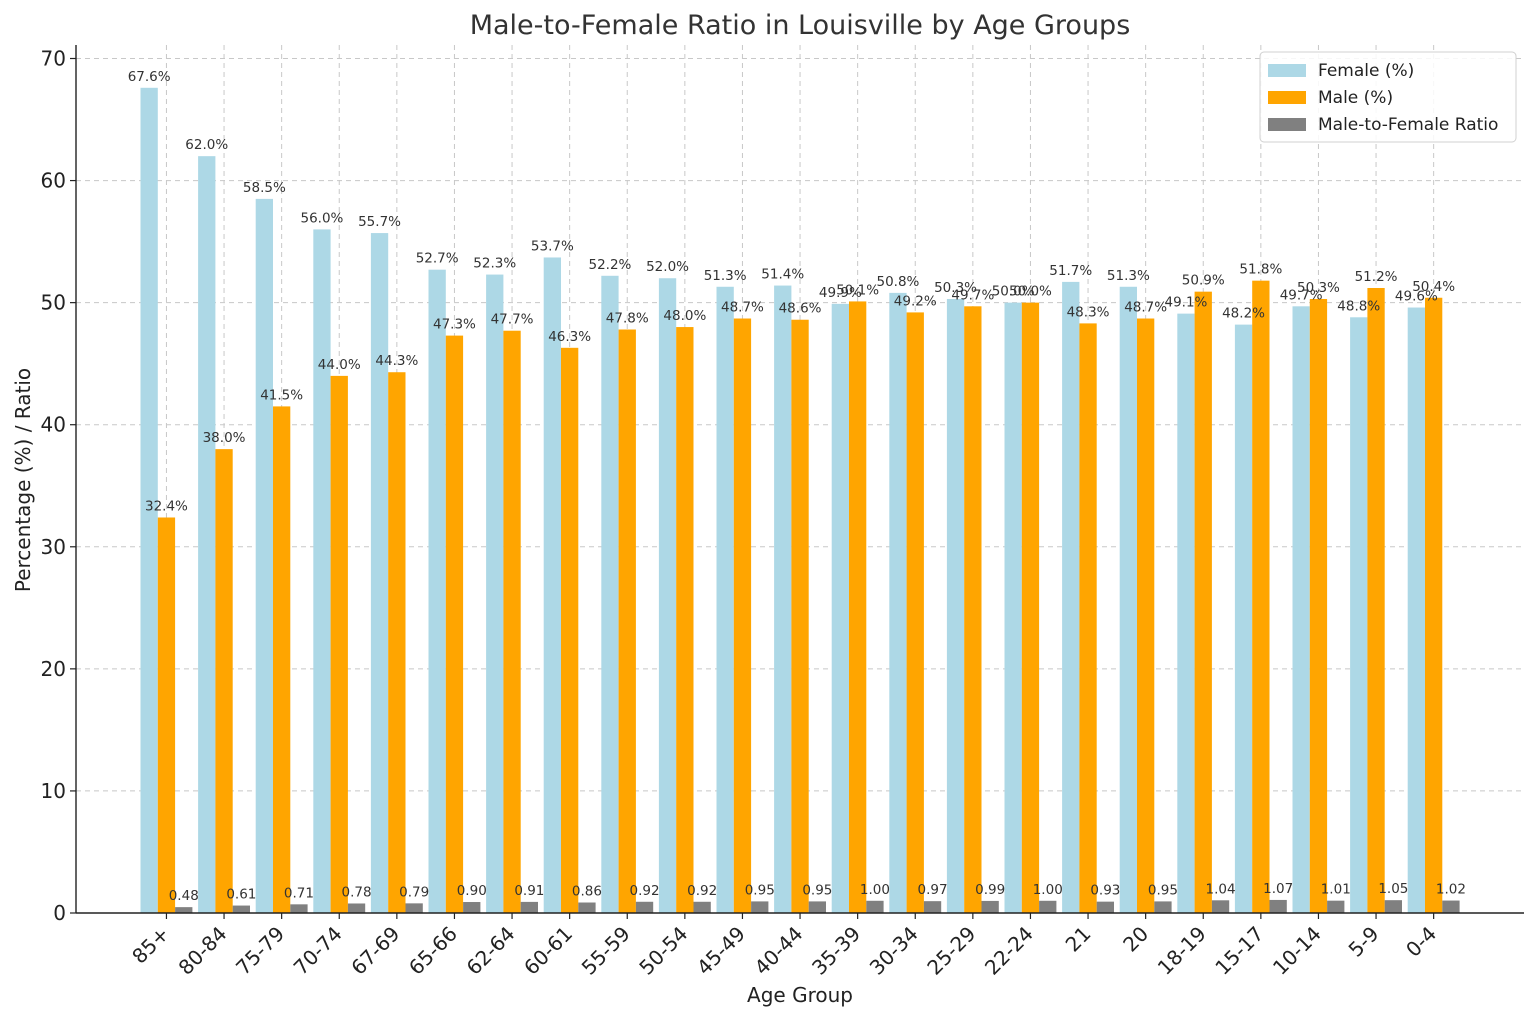 This screenshot has height=1020, width=1536. I want to click on x-tick-label: 35-39, so click(836, 951).